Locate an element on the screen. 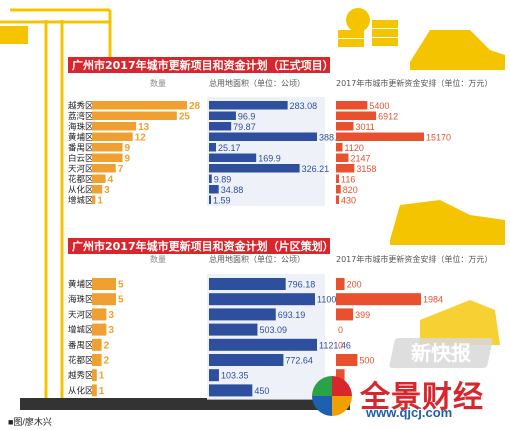 The width and height of the screenshot is (510, 430). header-fund: 2017年市城市更新资金安排（单位：万元） is located at coordinates (414, 83).